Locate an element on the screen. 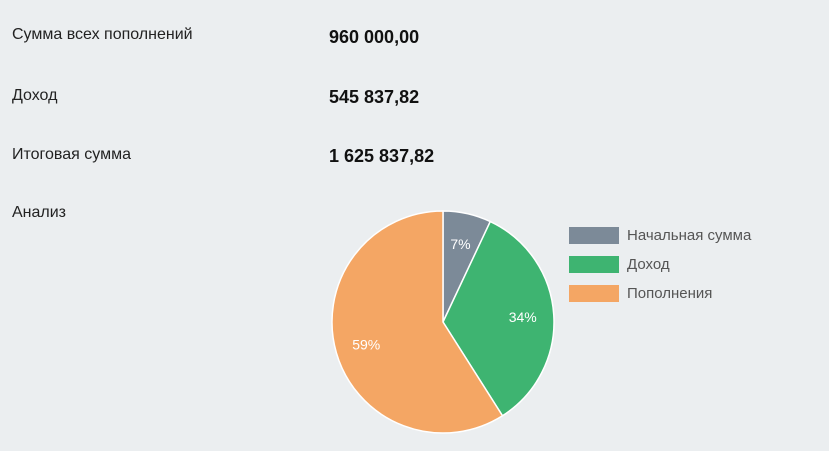  legend-item-income: Доход is located at coordinates (660, 264).